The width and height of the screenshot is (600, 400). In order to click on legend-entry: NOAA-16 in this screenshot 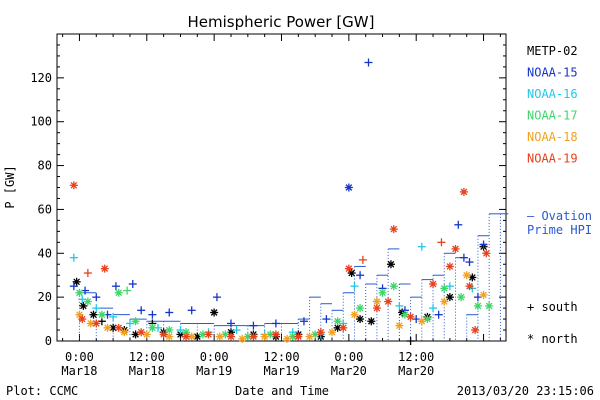, I will do `click(552, 94)`.